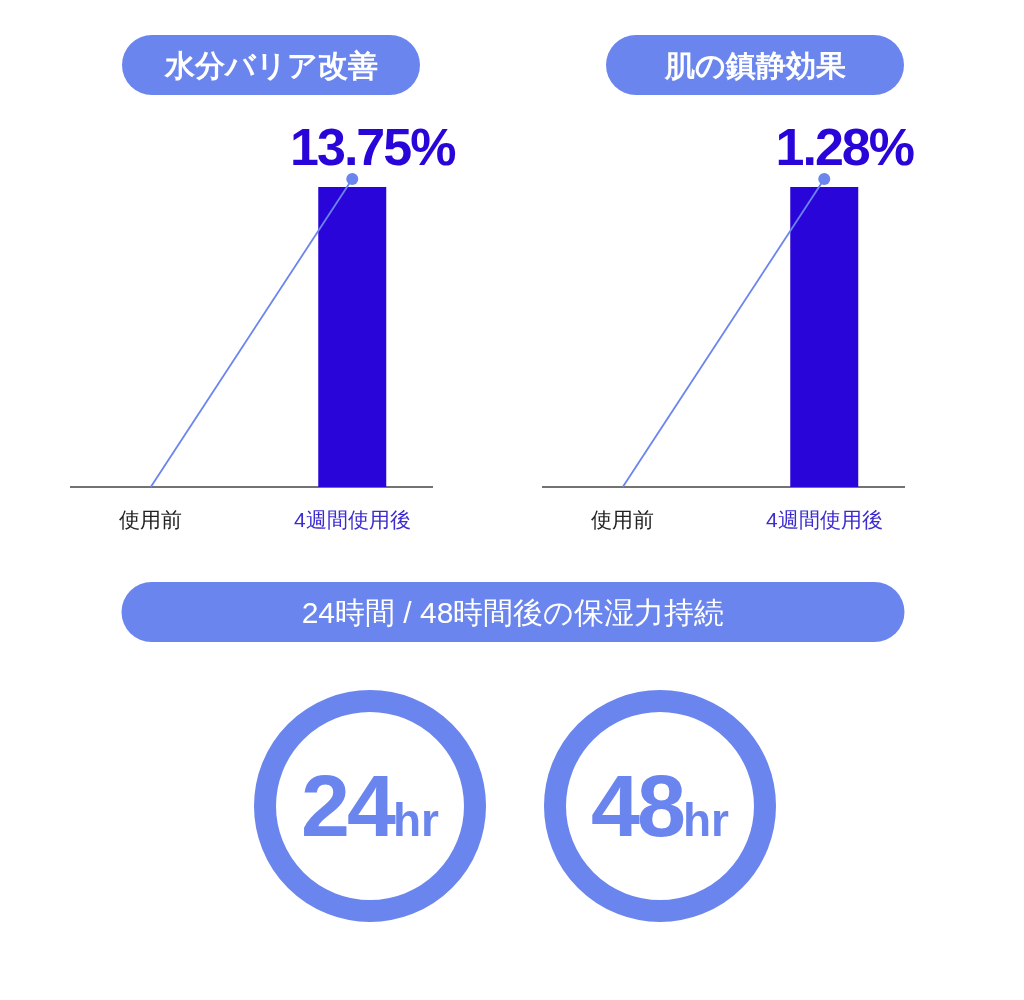  What do you see at coordinates (513, 612) in the screenshot?
I see `text: 24時間 / 48時間後の保湿力持続` at bounding box center [513, 612].